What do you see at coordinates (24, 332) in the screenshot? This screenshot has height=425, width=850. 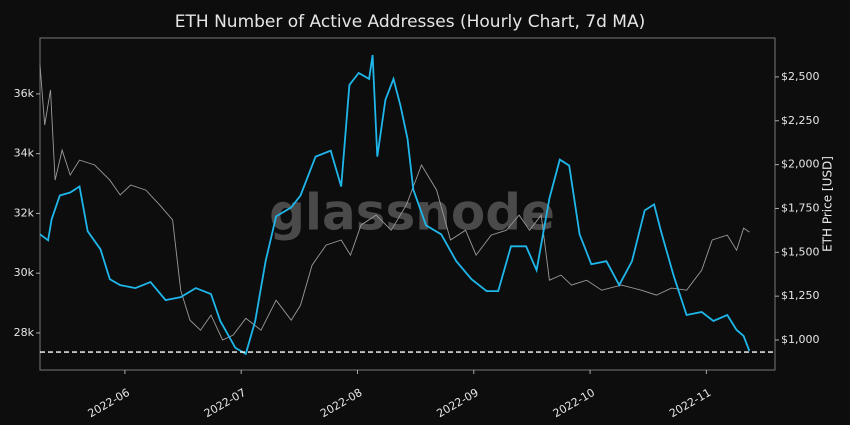 I see `y-tick-label: 28k` at bounding box center [24, 332].